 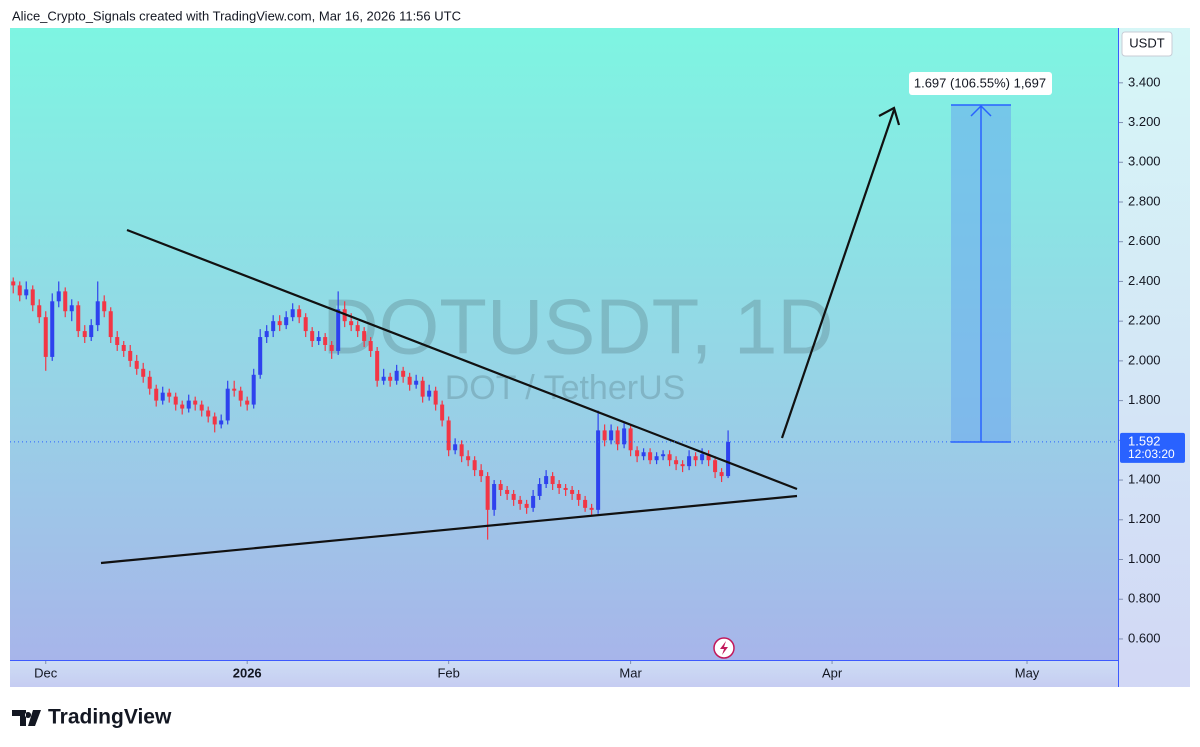 I want to click on x-tick-label: Dec, so click(x=46, y=672).